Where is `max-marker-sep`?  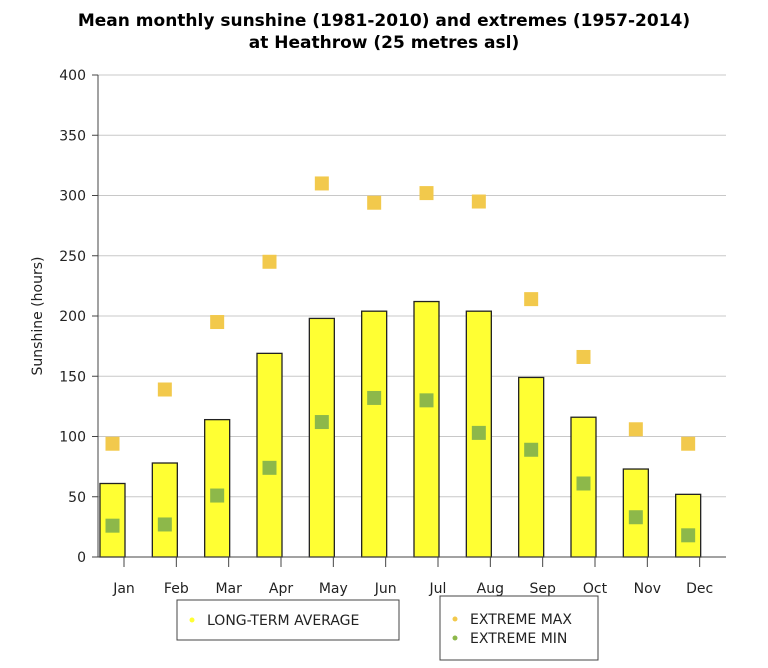
max-marker-sep is located at coordinates (531, 299).